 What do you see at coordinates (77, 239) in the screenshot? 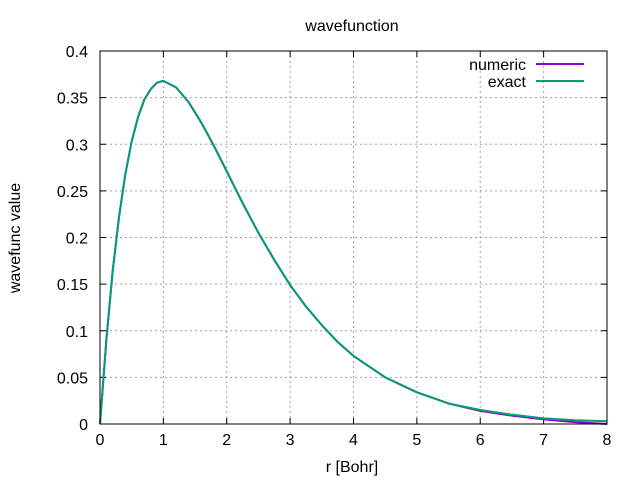
I see `y-tick-label: 0.2` at bounding box center [77, 239].